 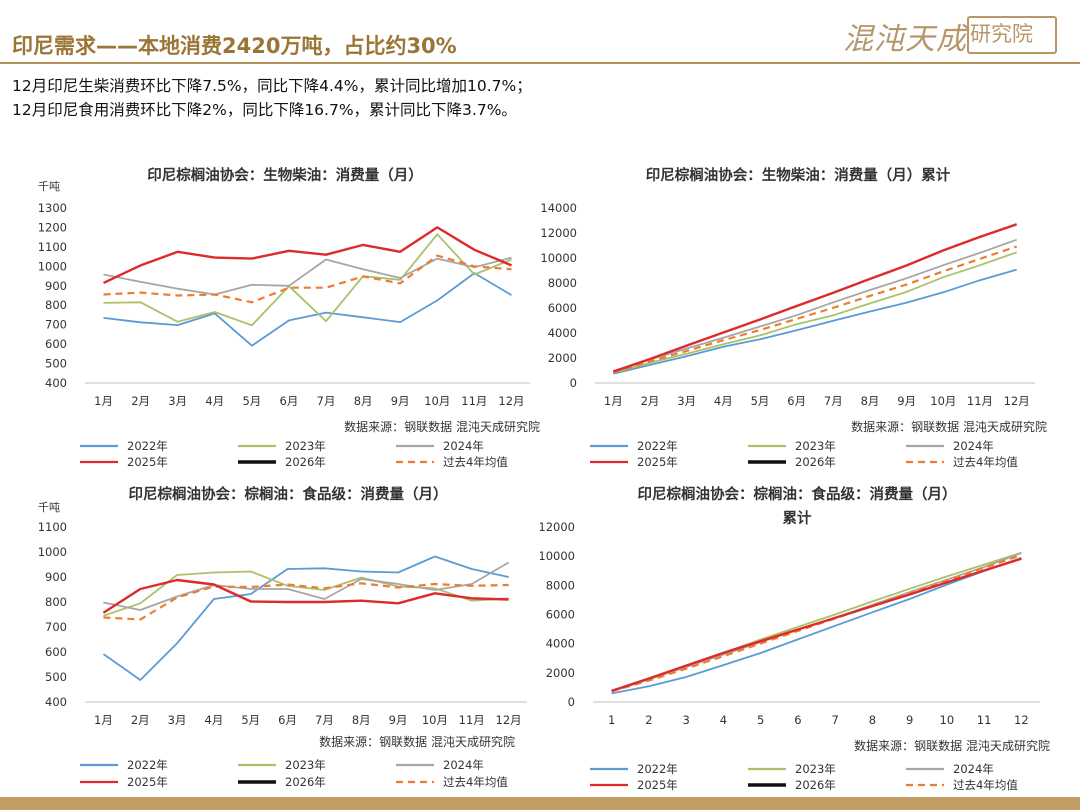 I want to click on y-tick-label: 14000, so click(x=558, y=208).